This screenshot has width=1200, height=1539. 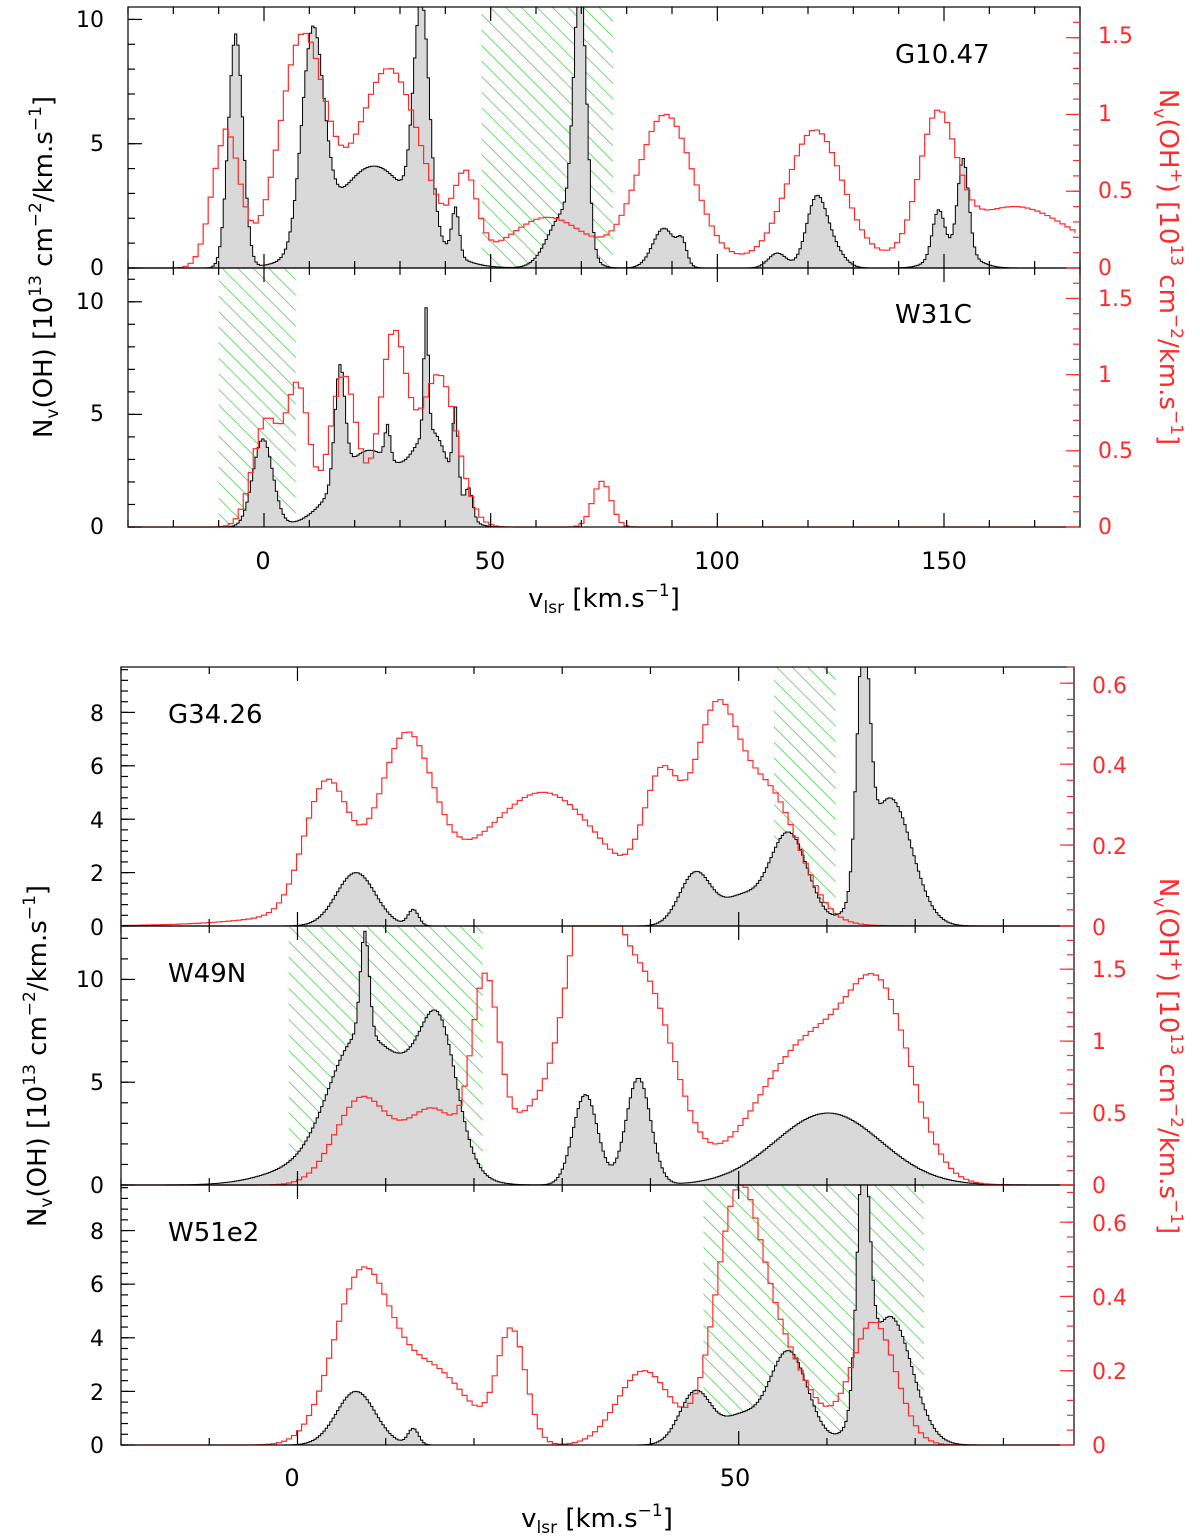 I want to click on w49n-oh-area, so click(x=597, y=1058).